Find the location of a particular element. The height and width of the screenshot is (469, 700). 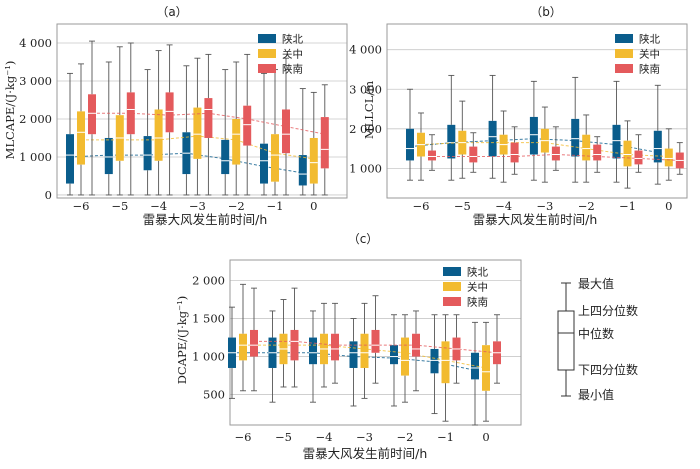

panel-a-xtick-label: −6 is located at coordinates (81, 206).